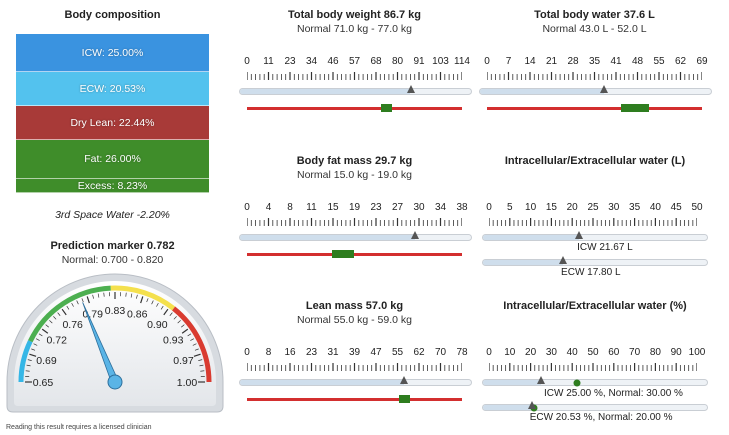  I want to click on scale-tick-label: 62, so click(680, 61).